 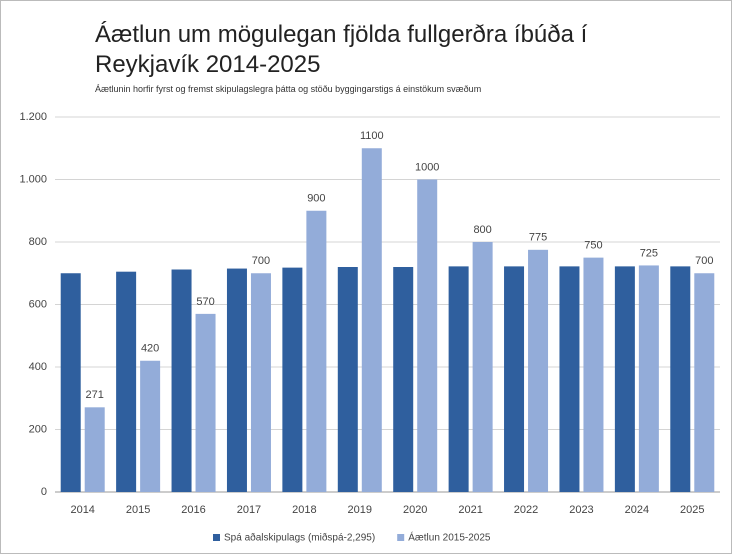 I want to click on x-tick-label: 2023, so click(x=581, y=510).